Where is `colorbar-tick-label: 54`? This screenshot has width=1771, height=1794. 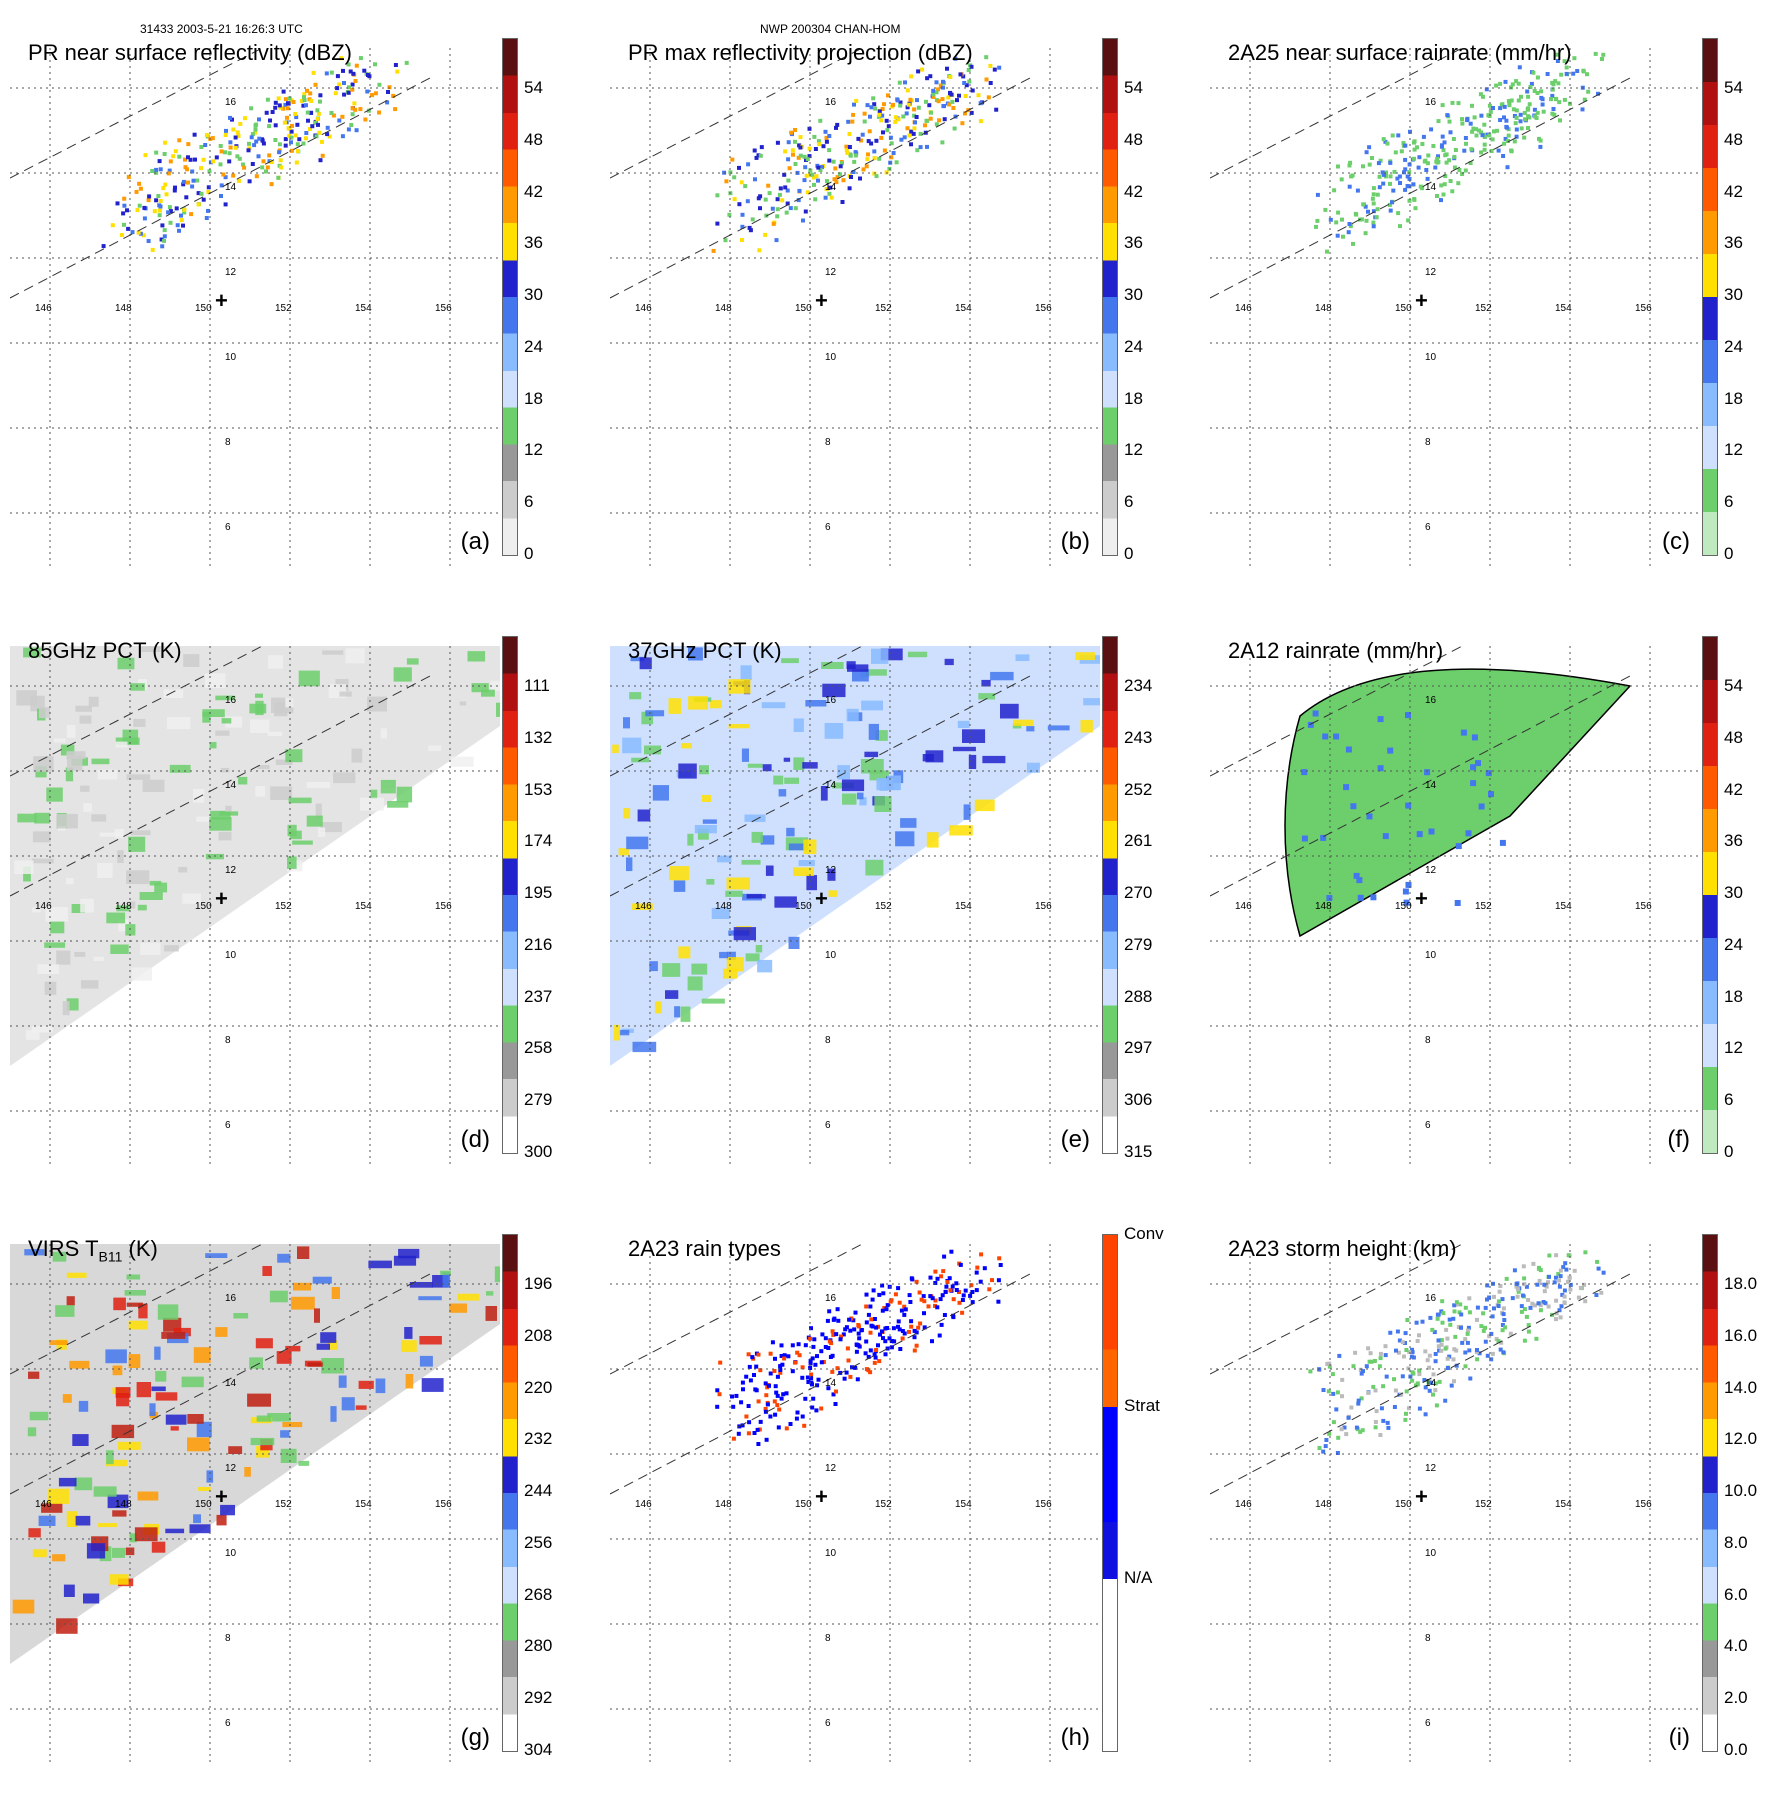 colorbar-tick-label: 54 is located at coordinates (533, 87).